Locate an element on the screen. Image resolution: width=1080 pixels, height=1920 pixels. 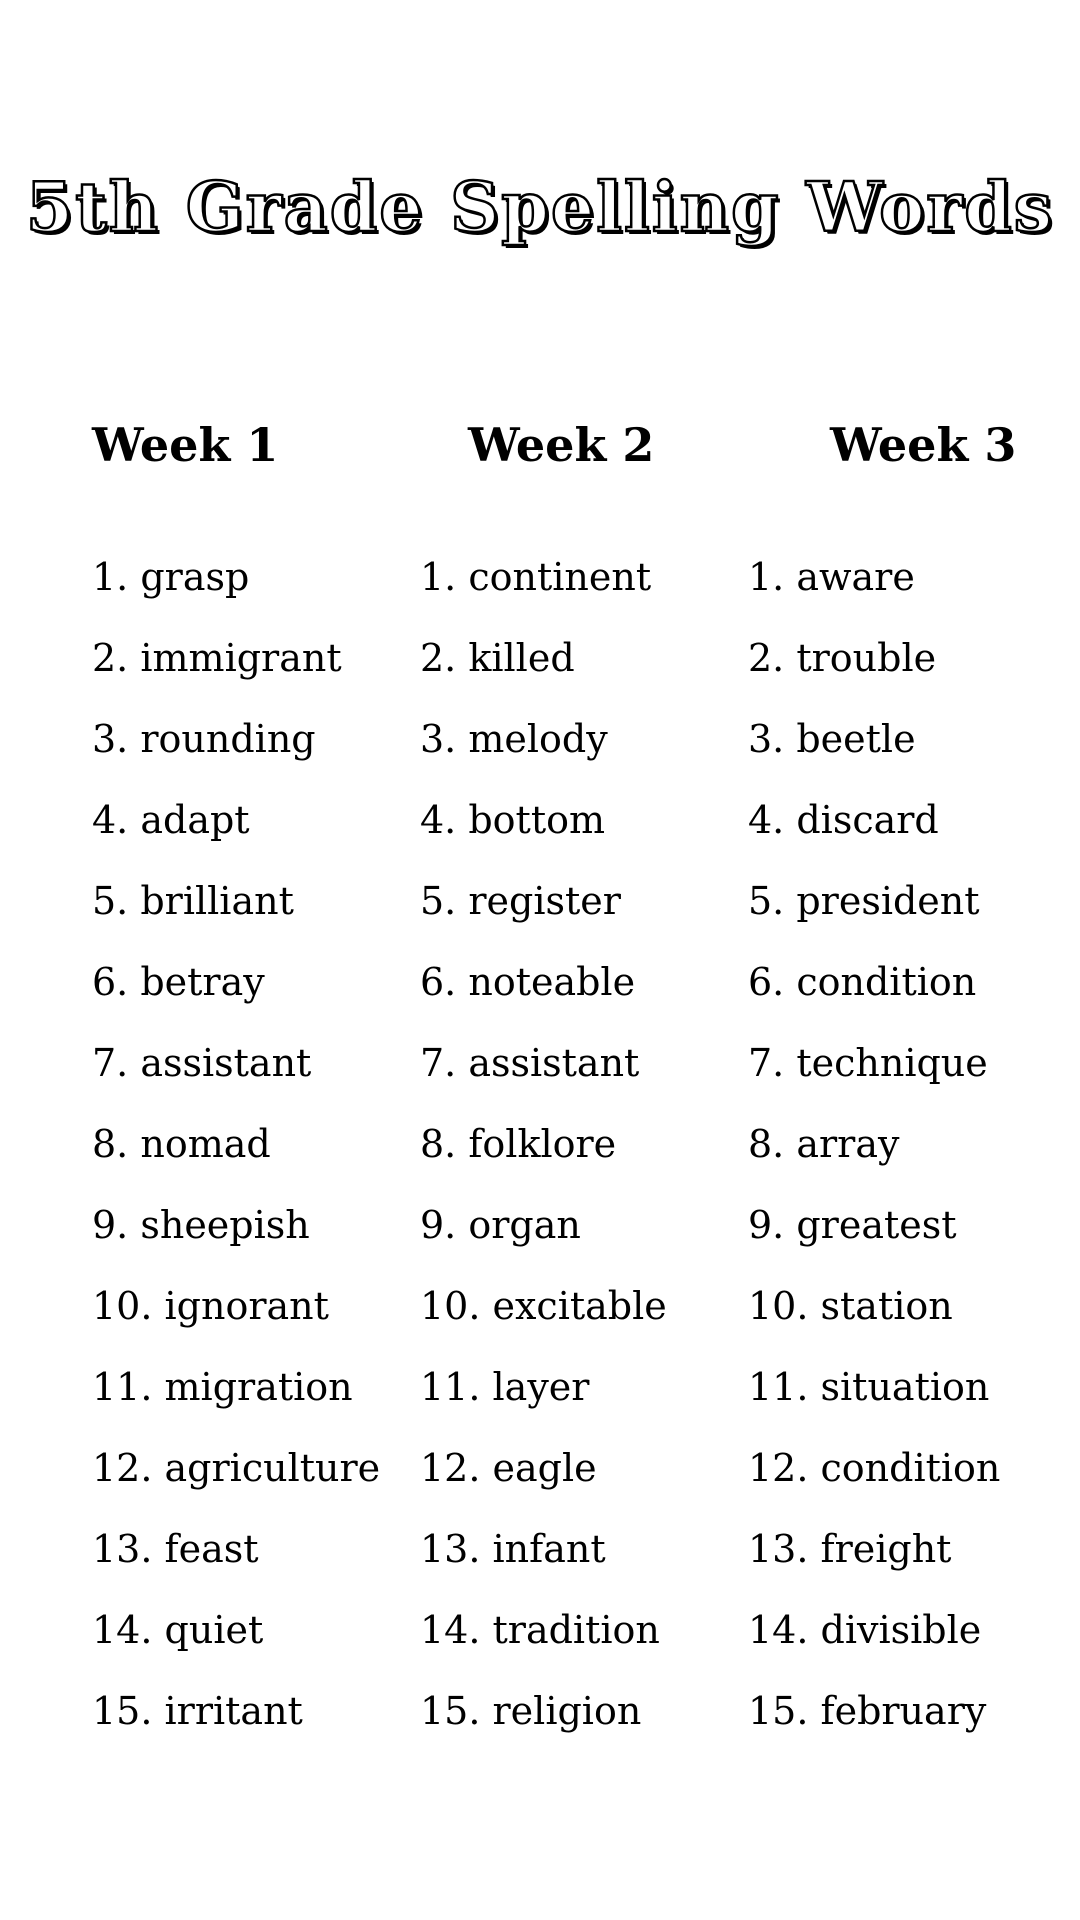
week-header-3: Week 3 is located at coordinates (923, 445).